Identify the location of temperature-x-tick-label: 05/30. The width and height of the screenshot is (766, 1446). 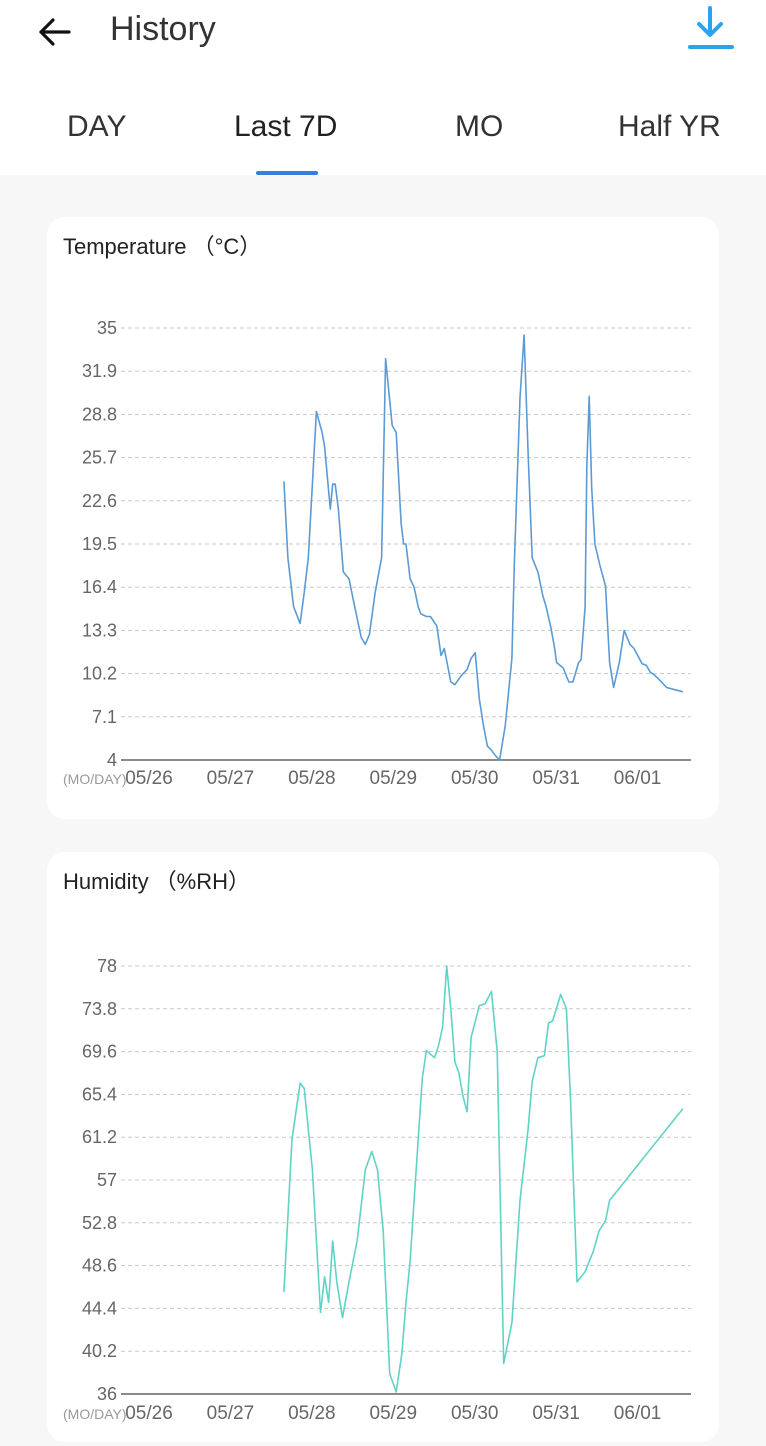
(475, 778).